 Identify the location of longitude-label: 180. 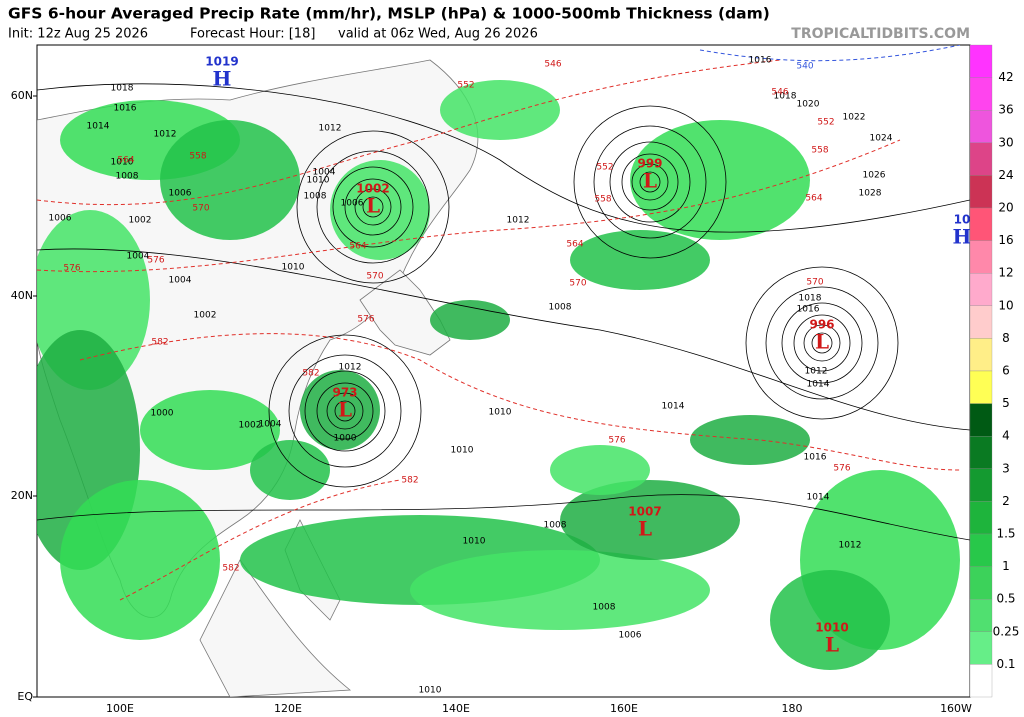
(792, 708).